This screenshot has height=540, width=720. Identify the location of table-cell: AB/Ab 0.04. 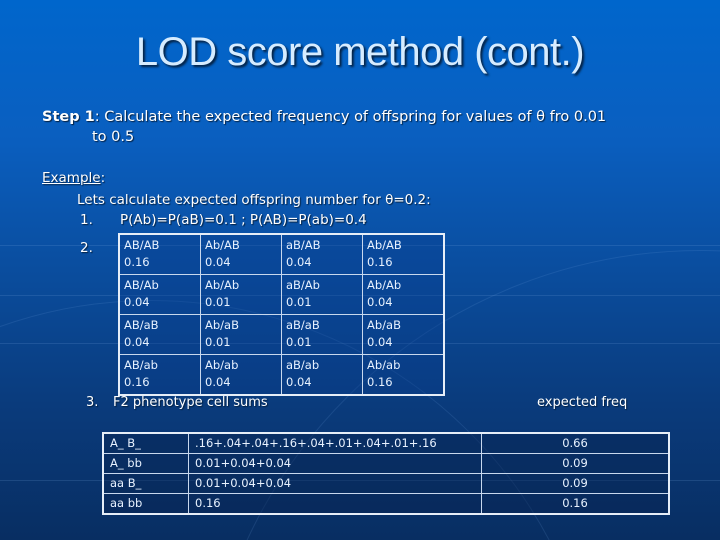
(159, 294).